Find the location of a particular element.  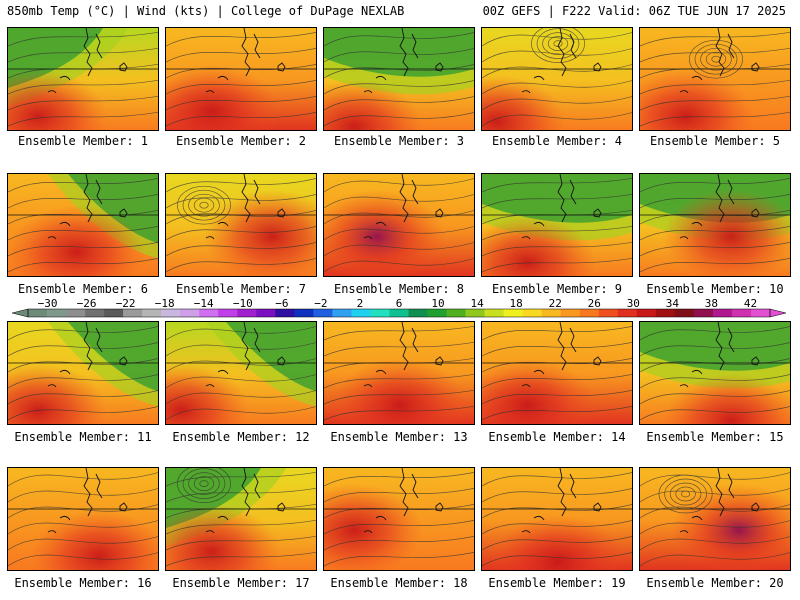

colorbar-tick-label: −18 is located at coordinates (165, 303).